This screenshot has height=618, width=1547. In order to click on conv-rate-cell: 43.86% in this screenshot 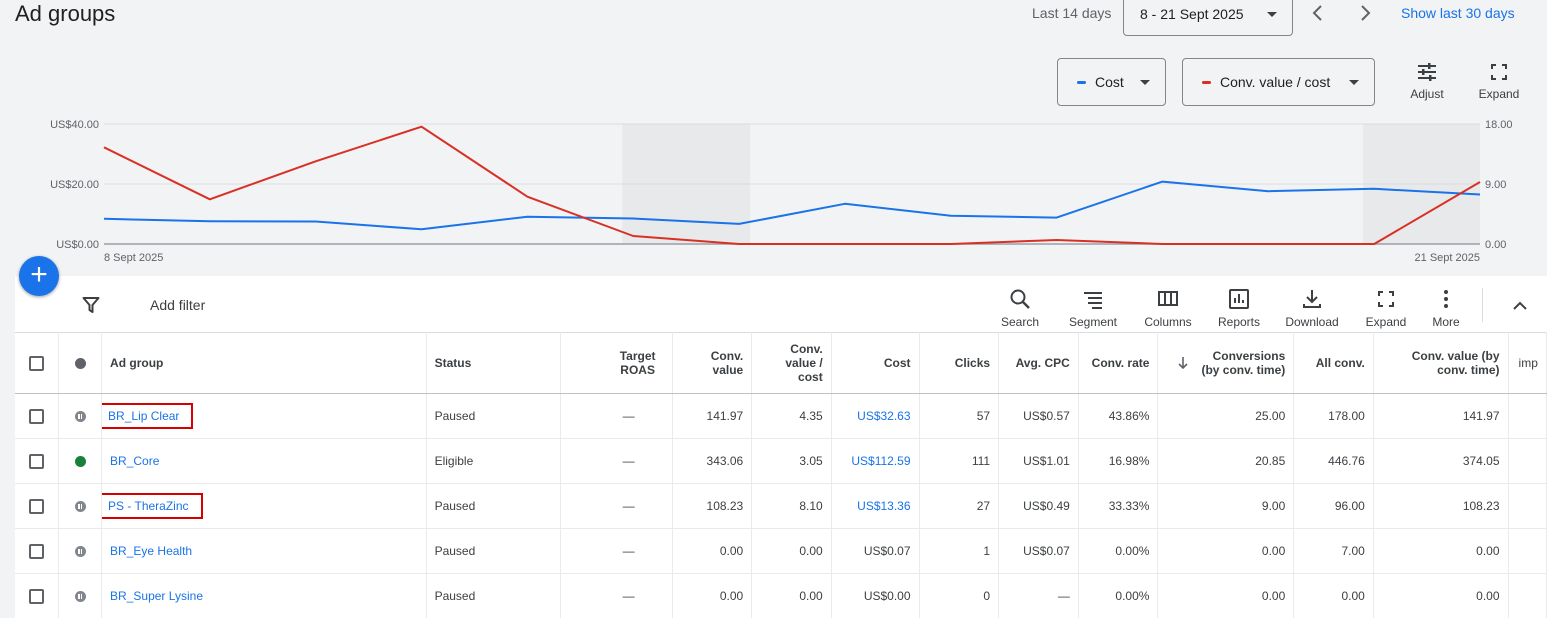, I will do `click(1118, 416)`.